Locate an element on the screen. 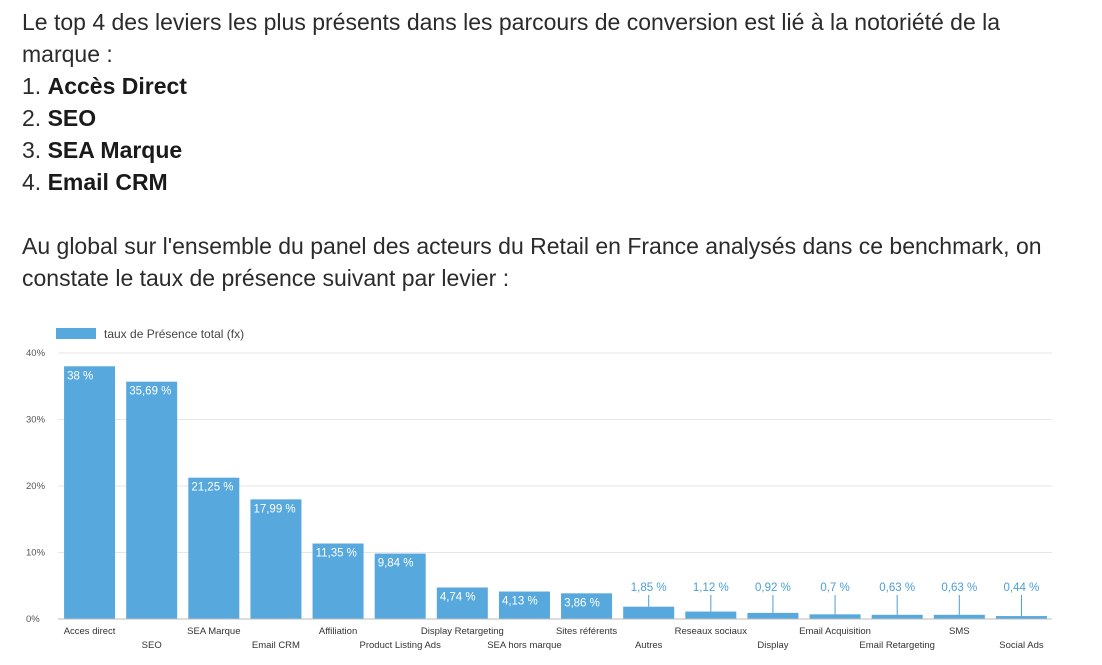 Image resolution: width=1102 pixels, height=665 pixels. list-item: 3. SEA Marque is located at coordinates (552, 150).